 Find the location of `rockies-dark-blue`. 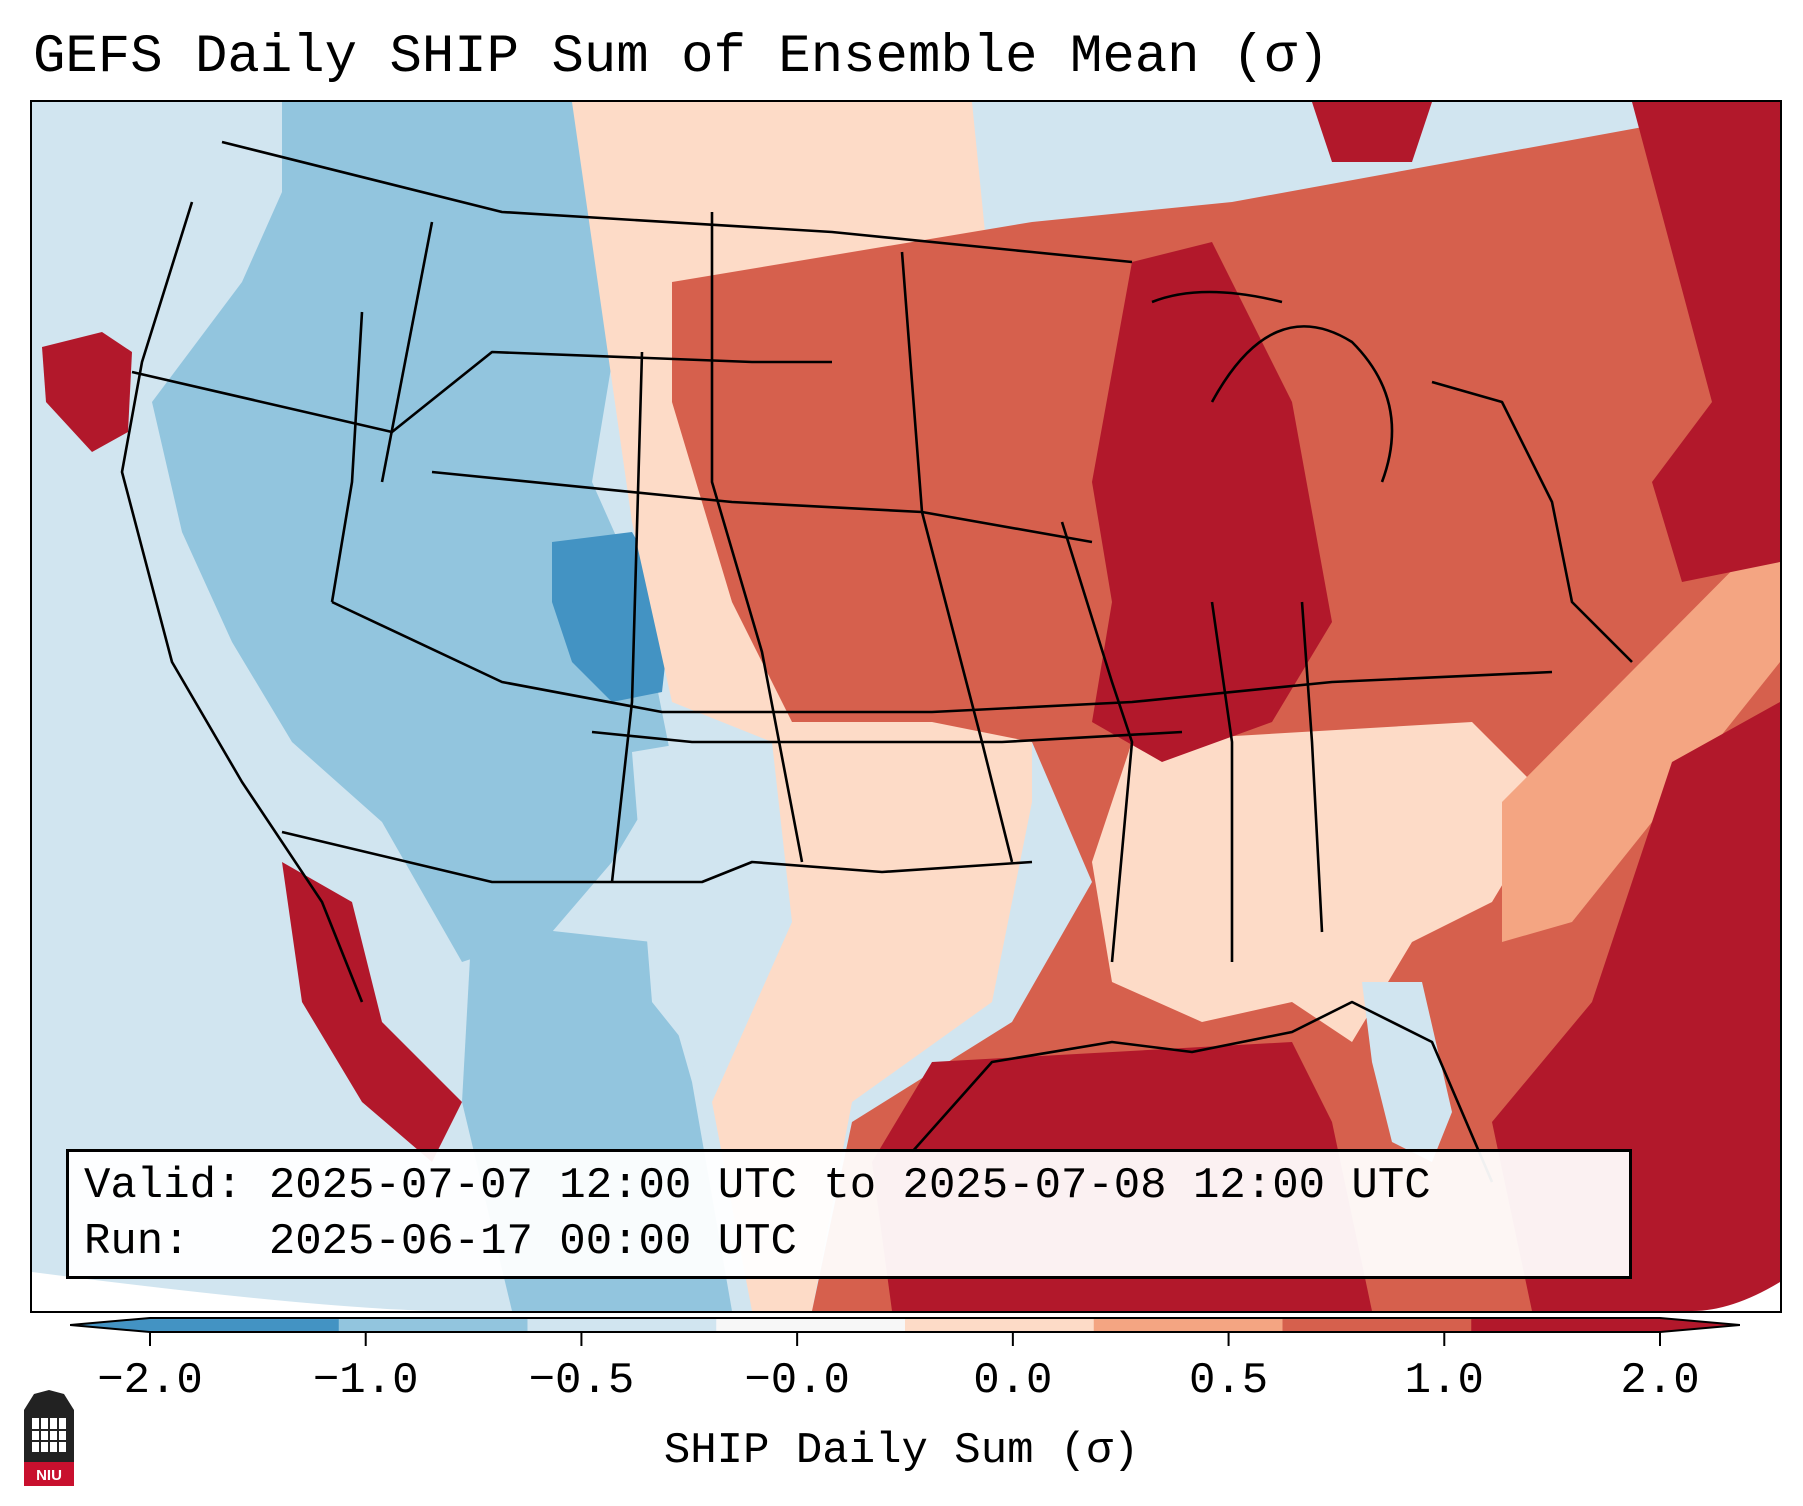

rockies-dark-blue is located at coordinates (612, 617).